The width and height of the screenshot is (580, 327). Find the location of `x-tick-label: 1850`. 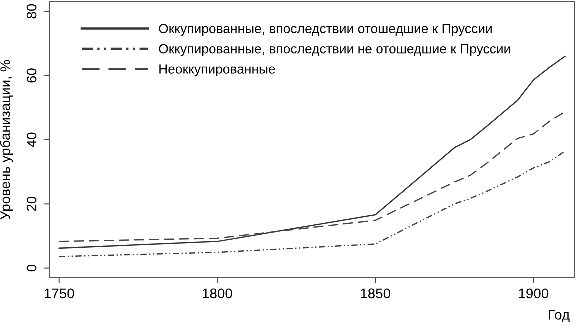

x-tick-label: 1850 is located at coordinates (375, 293).